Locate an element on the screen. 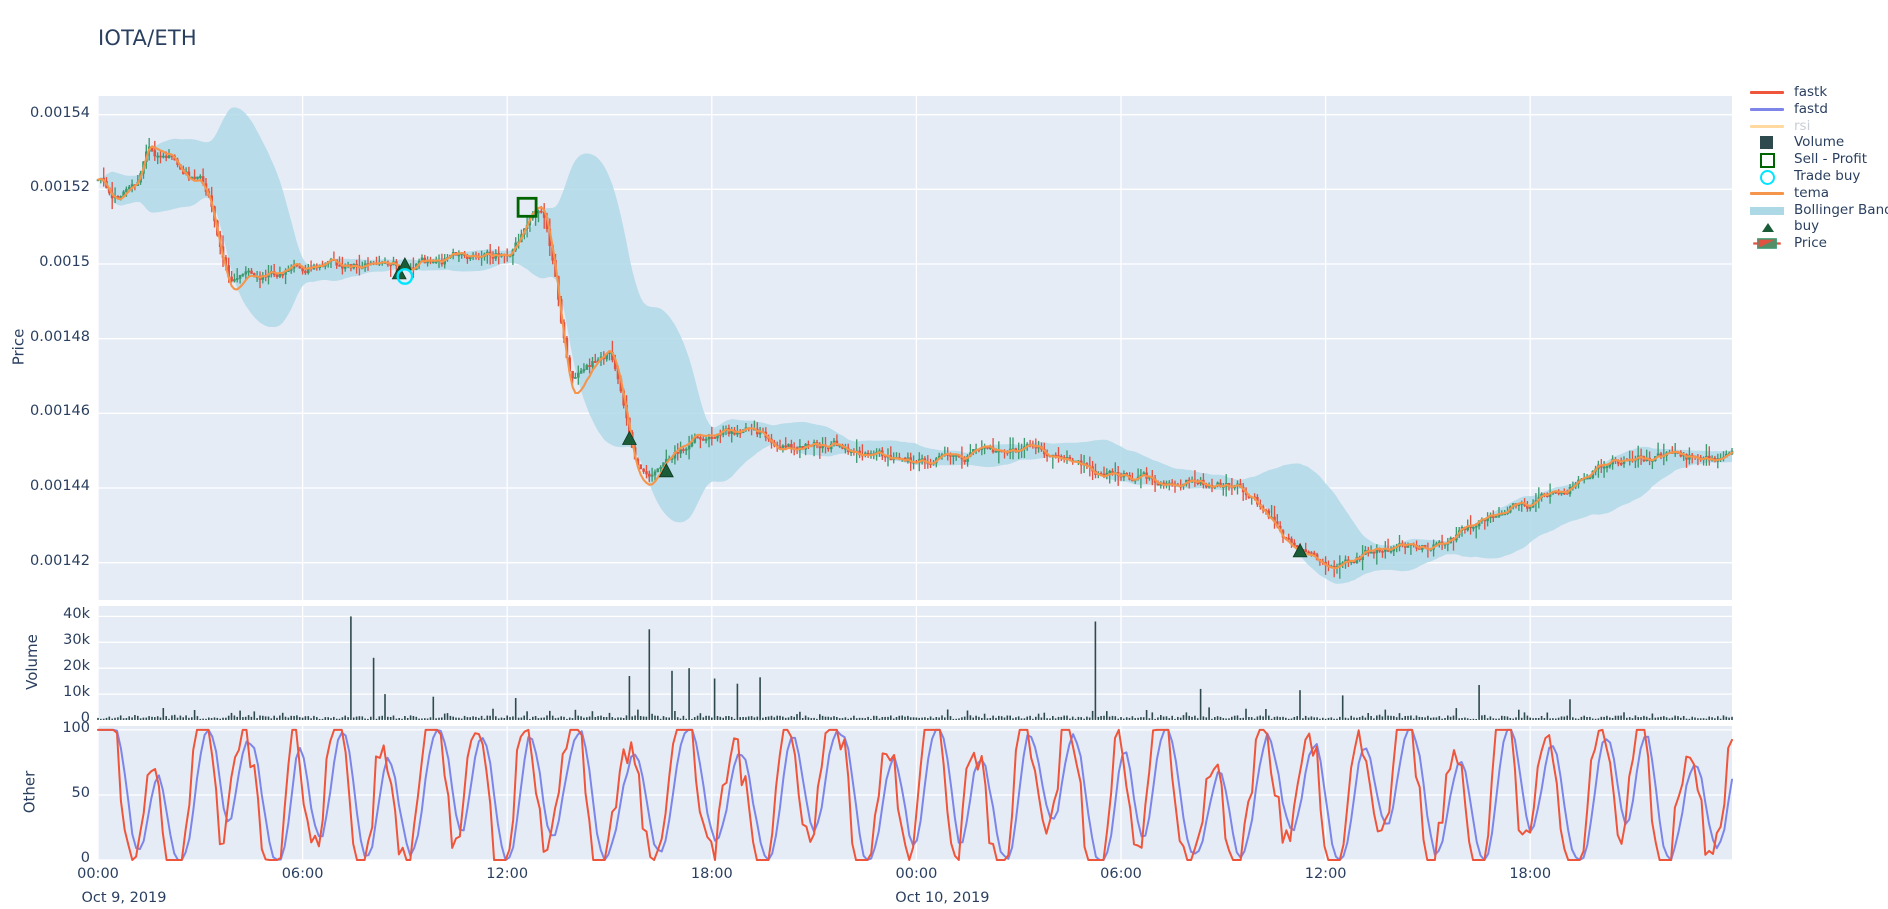  y-tick-label: 0.0015 is located at coordinates (64, 262).